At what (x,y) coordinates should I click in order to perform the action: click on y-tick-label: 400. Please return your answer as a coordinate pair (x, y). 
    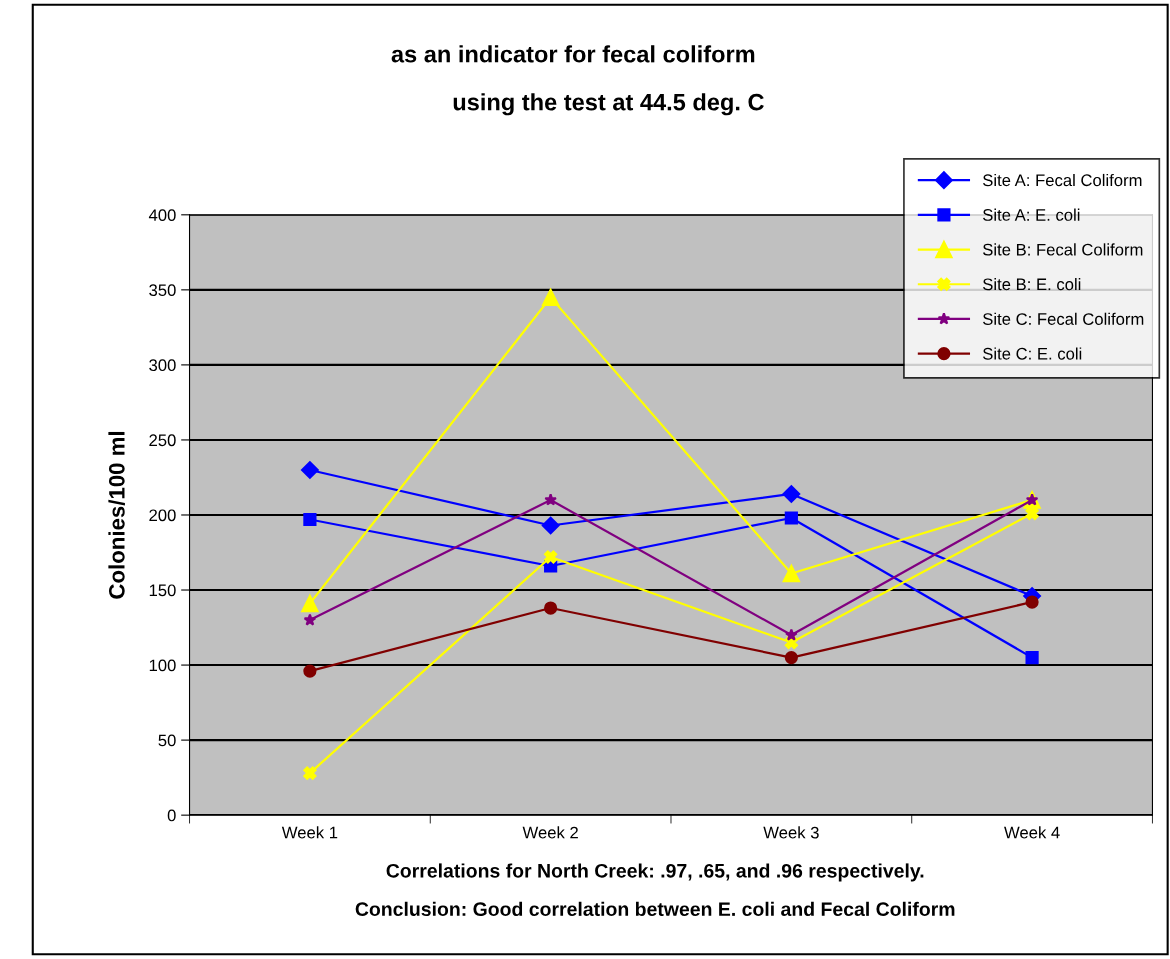
    Looking at the image, I should click on (162, 215).